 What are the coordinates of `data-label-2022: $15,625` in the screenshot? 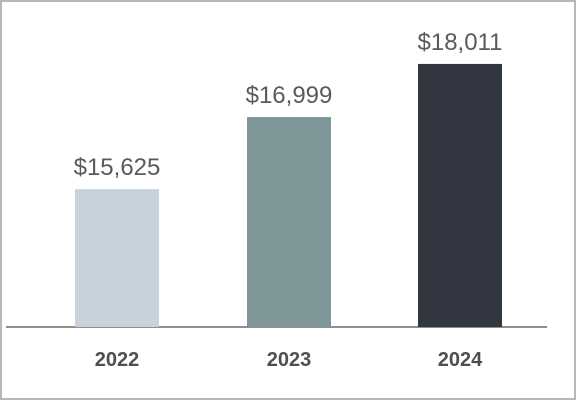 It's located at (117, 167).